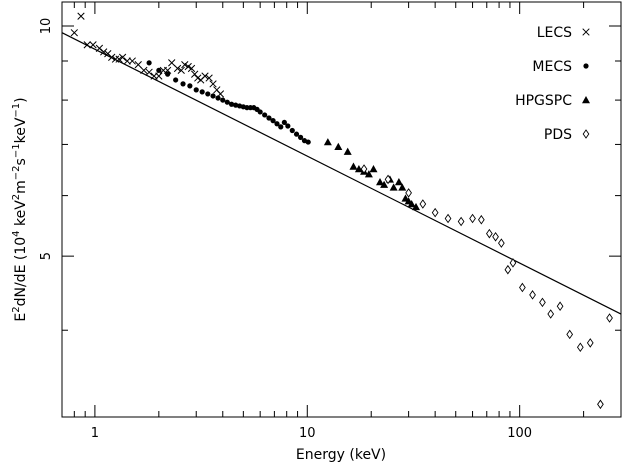 The image size is (623, 463). Describe the element at coordinates (46, 26) in the screenshot. I see `y-tick-label: 10` at that location.